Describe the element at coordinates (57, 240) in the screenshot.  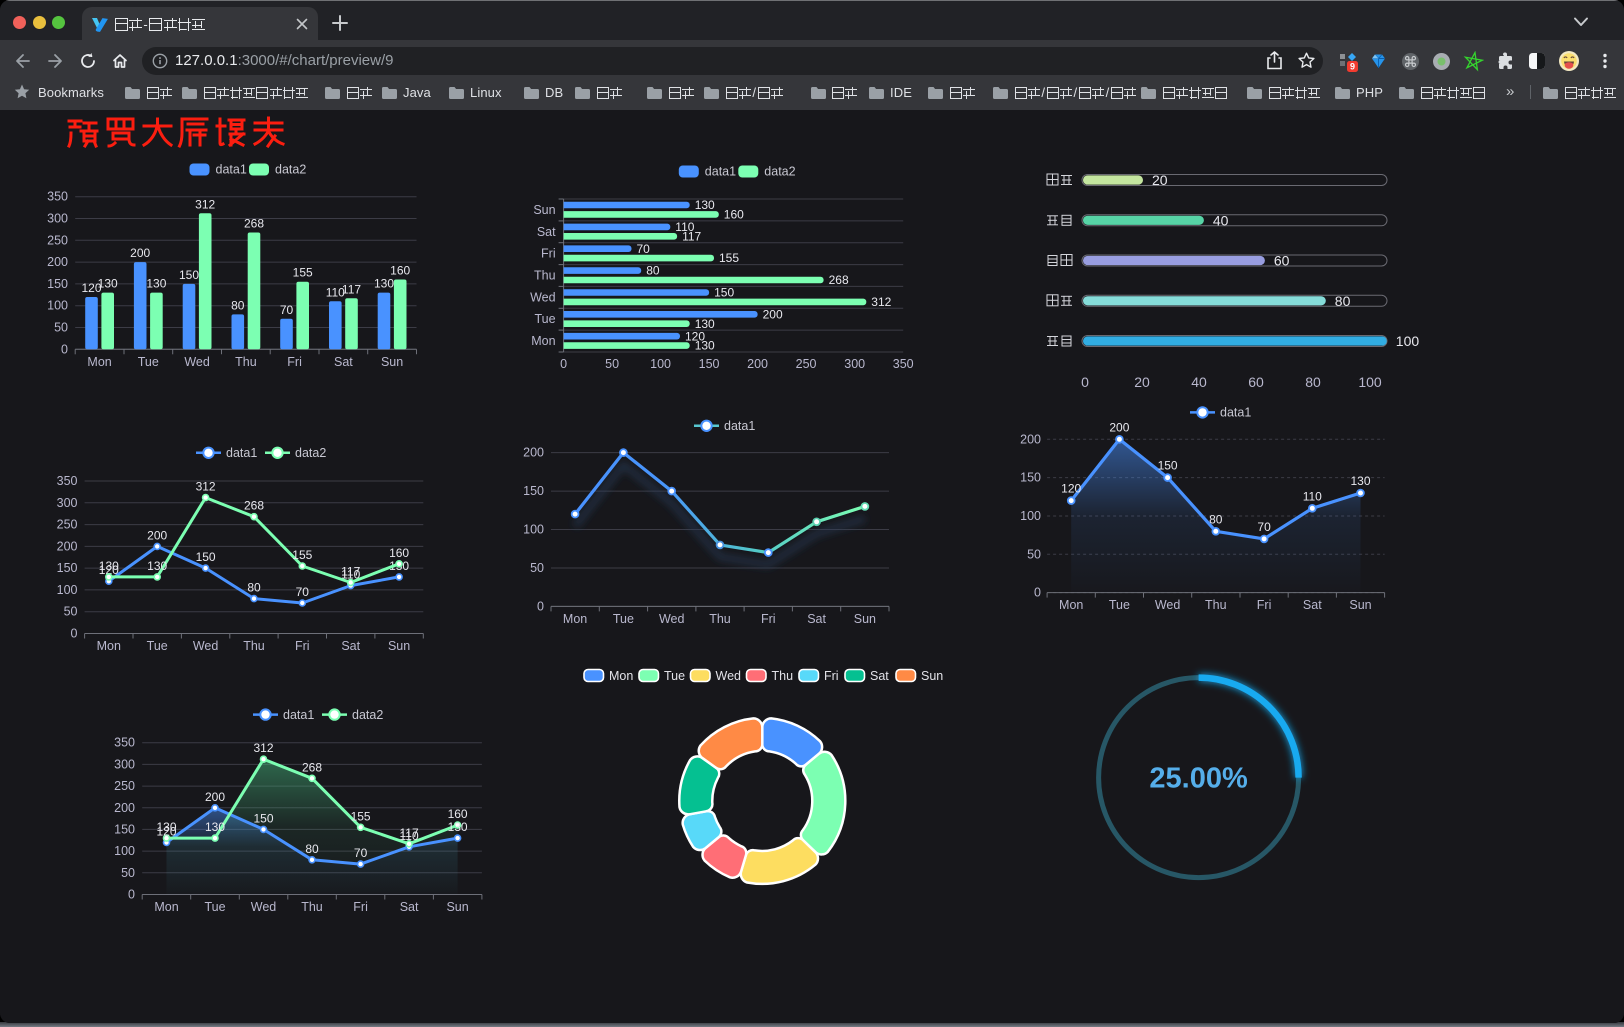
I see `svg-text: 250` at that location.